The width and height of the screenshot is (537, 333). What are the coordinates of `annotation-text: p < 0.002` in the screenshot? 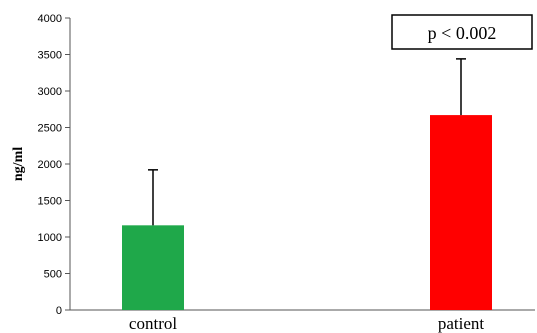 It's located at (462, 33).